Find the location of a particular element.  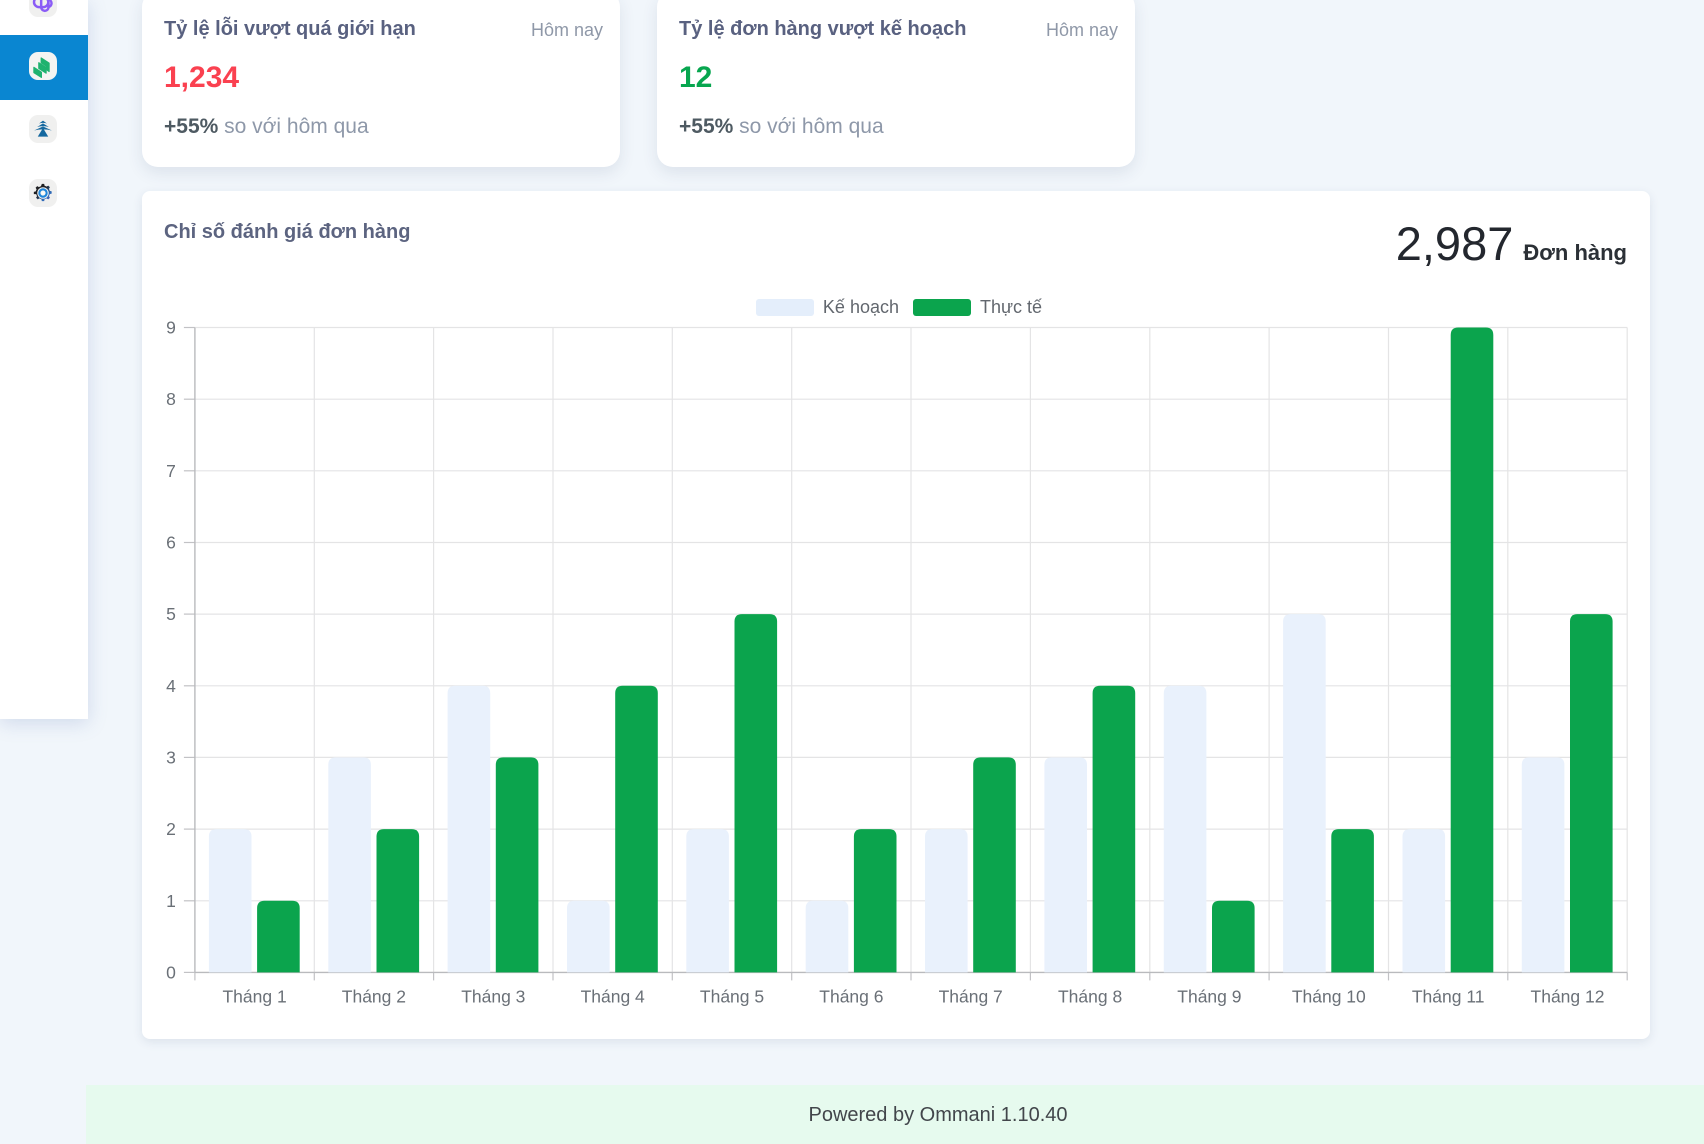

svg-text: Tháng 4 is located at coordinates (613, 997).